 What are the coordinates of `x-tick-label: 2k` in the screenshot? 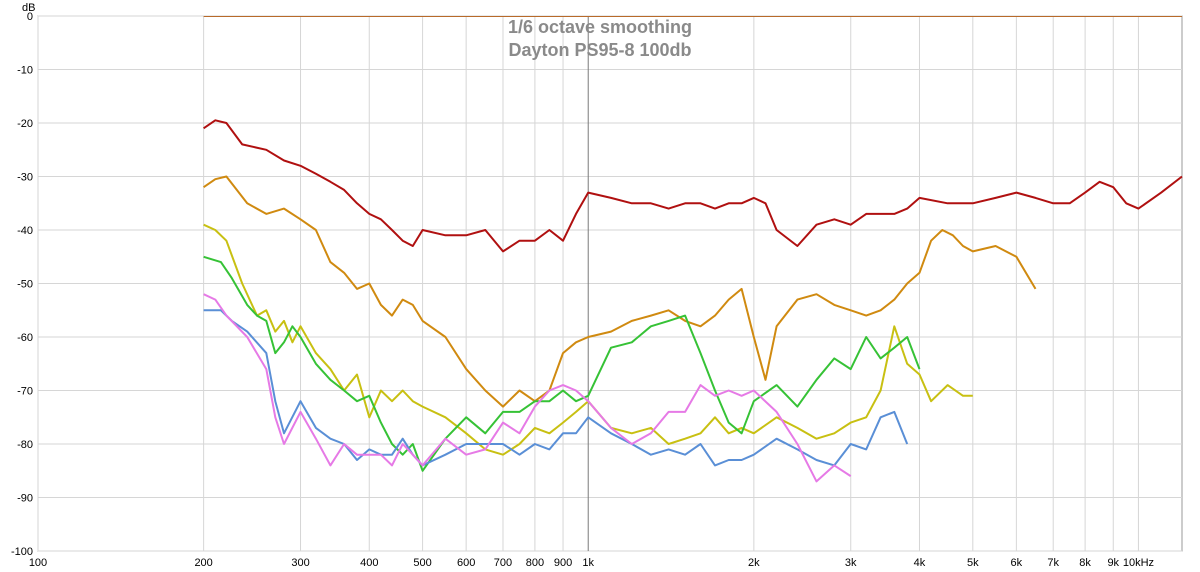 It's located at (754, 563).